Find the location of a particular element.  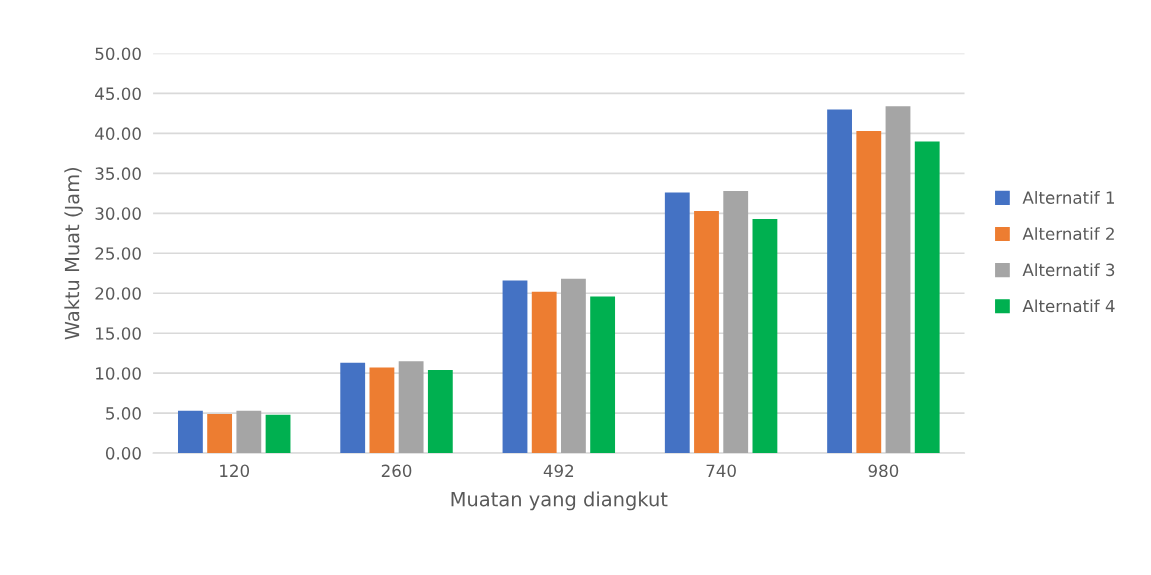

x-tick-label: 120 is located at coordinates (235, 471).